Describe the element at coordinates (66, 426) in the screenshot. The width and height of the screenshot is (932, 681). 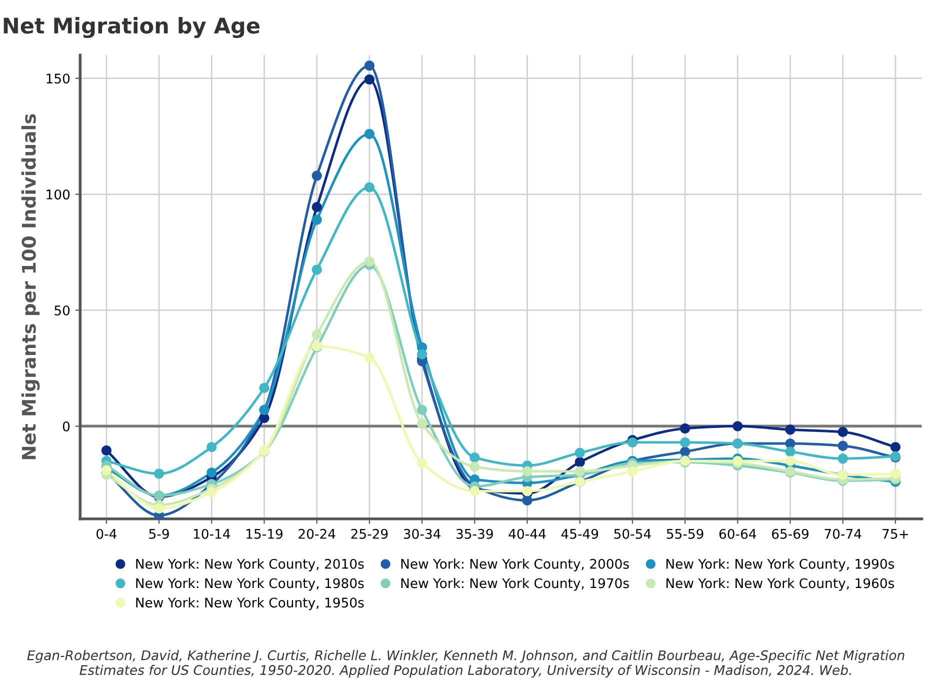
I see `y-tick-label: 0` at that location.